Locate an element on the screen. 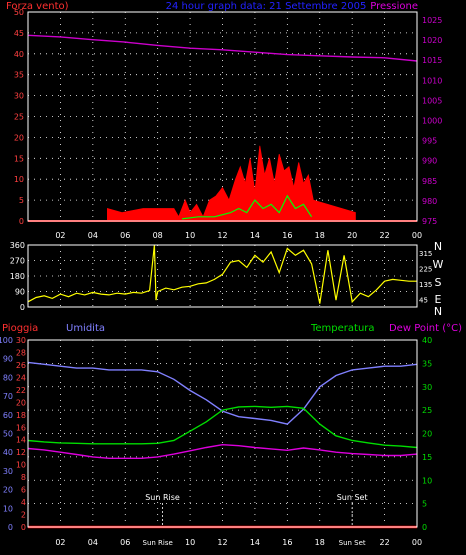 This screenshot has width=466, height=555. direction-tick-1: 90 is located at coordinates (20, 292).